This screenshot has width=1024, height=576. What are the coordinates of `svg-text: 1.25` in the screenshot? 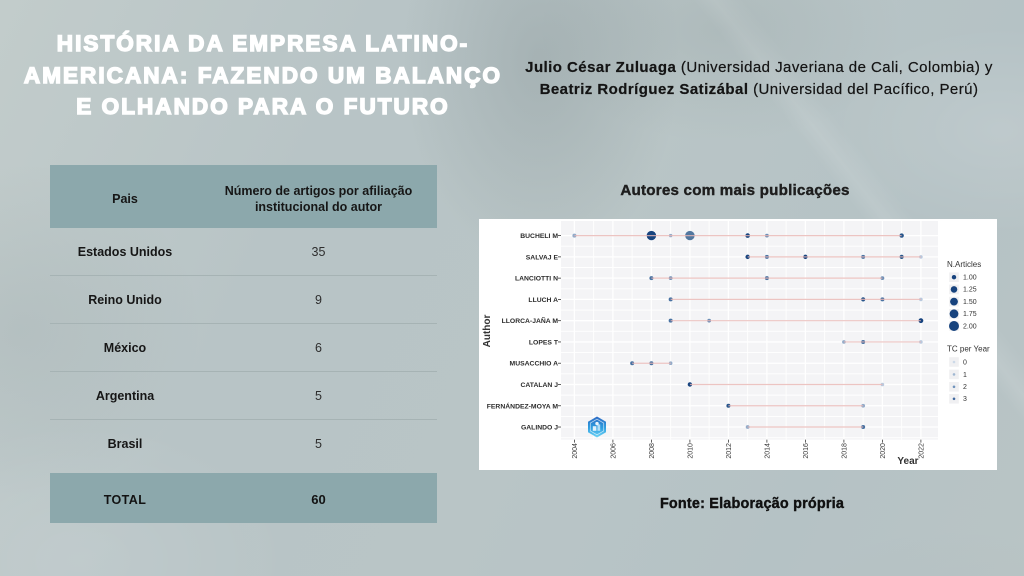 It's located at (970, 290).